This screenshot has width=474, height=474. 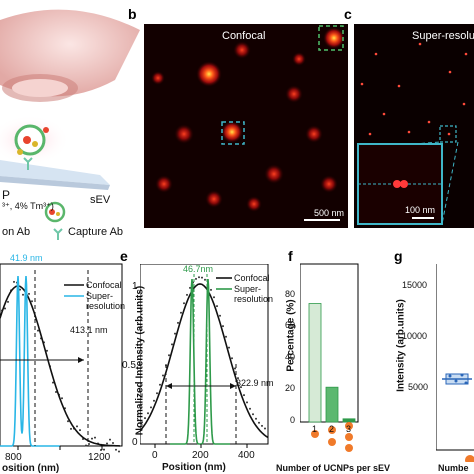 What do you see at coordinates (414, 126) in the screenshot?
I see `panel-c-super-resolution-image` at bounding box center [414, 126].